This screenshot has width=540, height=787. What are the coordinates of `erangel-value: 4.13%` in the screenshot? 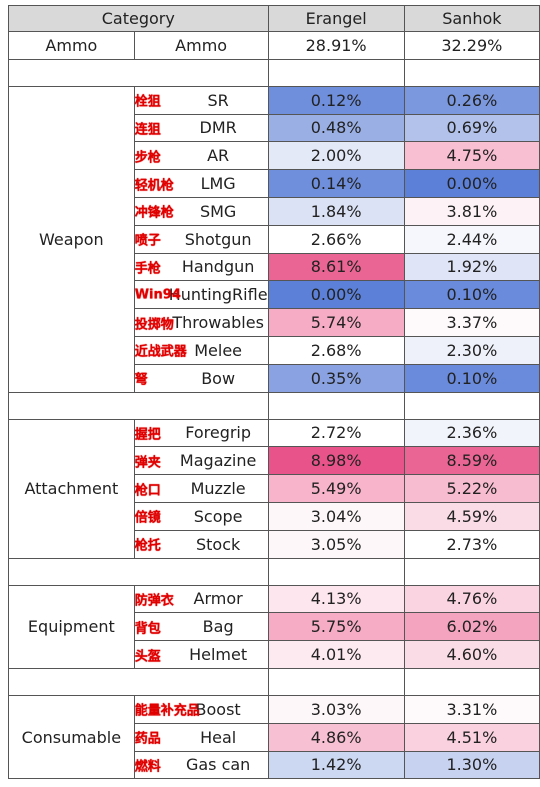 It's located at (336, 599).